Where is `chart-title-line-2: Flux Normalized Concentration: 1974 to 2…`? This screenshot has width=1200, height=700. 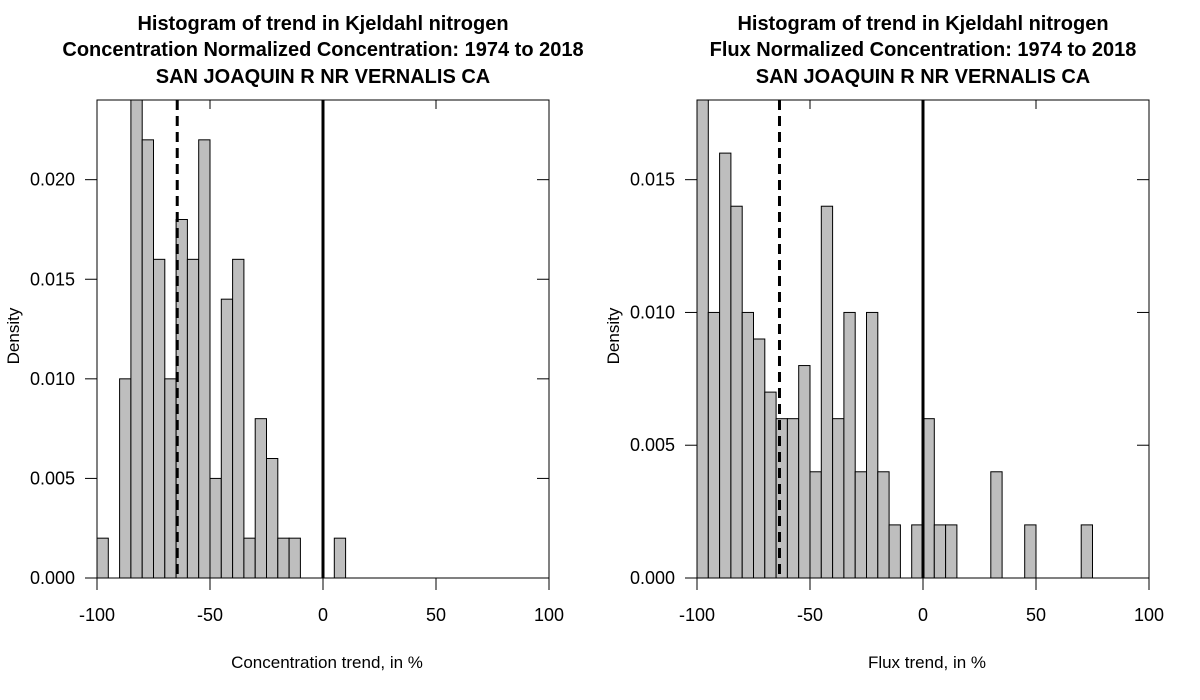 chart-title-line-2: Flux Normalized Concentration: 1974 to 2… is located at coordinates (923, 50).